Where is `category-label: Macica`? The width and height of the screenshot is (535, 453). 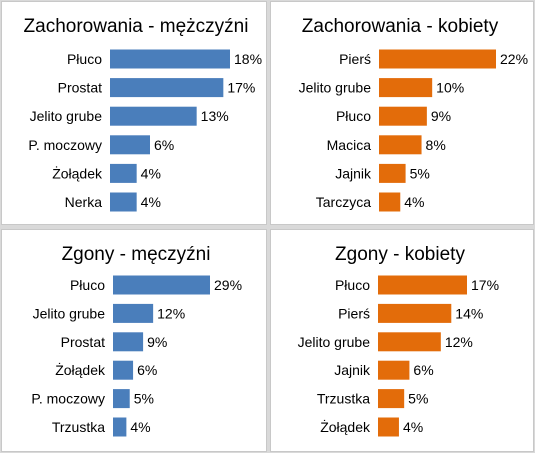
category-label: Macica is located at coordinates (349, 145).